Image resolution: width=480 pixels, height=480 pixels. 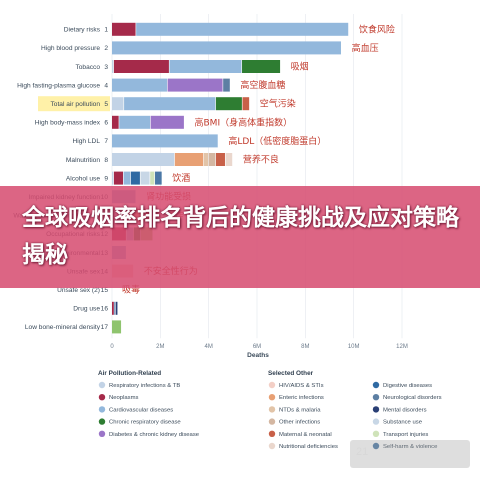 I want to click on risk-factor-label: Total air pollution, so click(x=76, y=104).